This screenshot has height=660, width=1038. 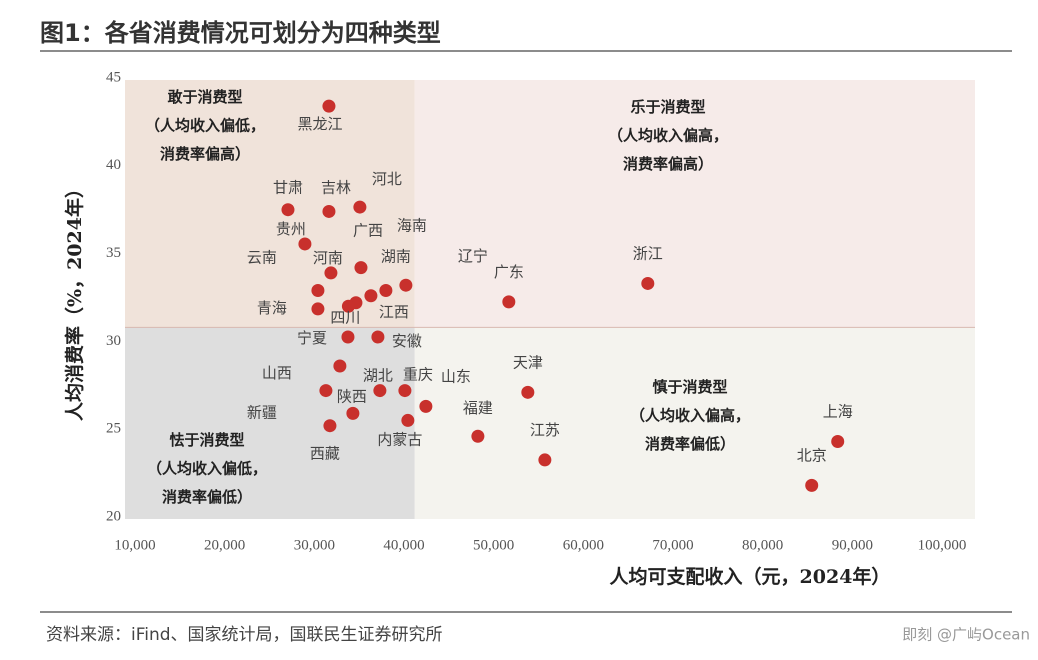 I want to click on point-label: 天津, so click(x=528, y=362).